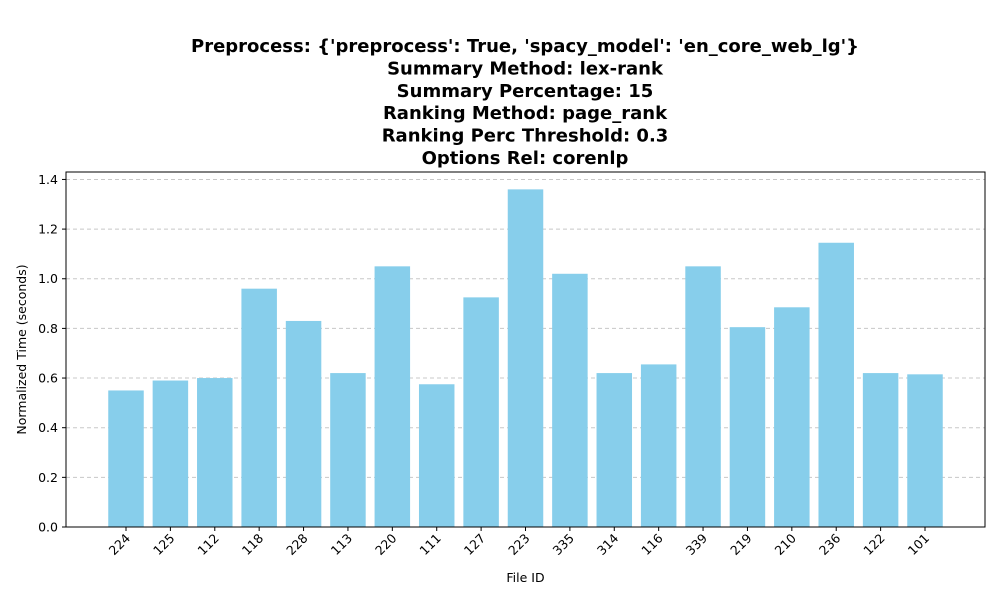 The width and height of the screenshot is (1000, 600). I want to click on x-tick-label: 118, so click(253, 544).